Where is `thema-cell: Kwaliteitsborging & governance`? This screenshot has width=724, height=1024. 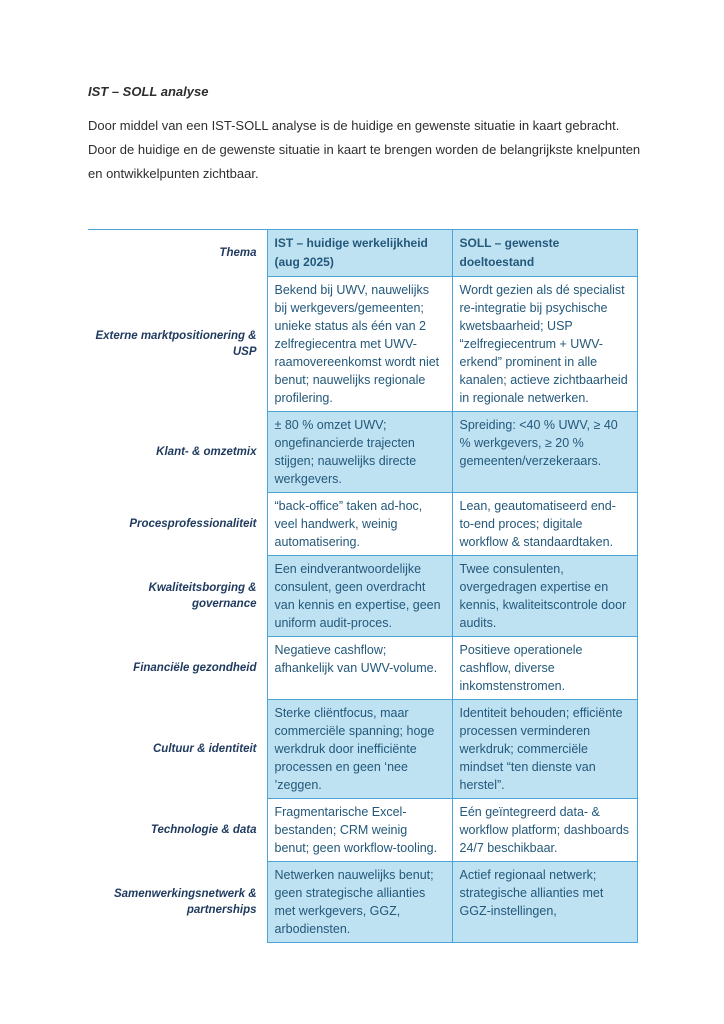
thema-cell: Kwaliteitsborging & governance is located at coordinates (177, 596).